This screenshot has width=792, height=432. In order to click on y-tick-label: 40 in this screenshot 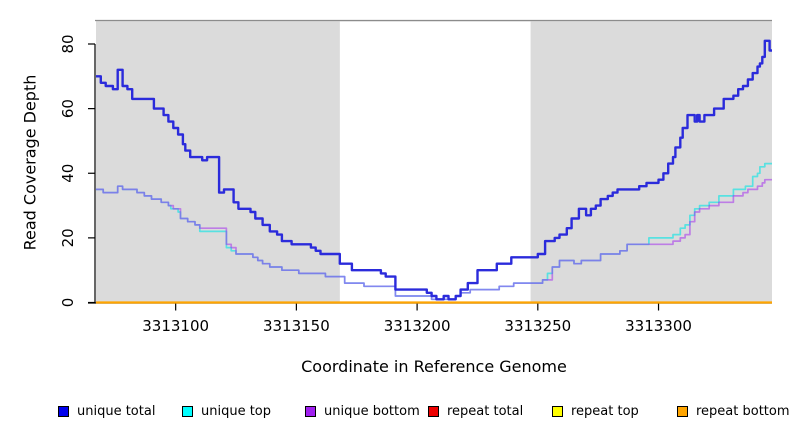, I will do `click(68, 173)`.